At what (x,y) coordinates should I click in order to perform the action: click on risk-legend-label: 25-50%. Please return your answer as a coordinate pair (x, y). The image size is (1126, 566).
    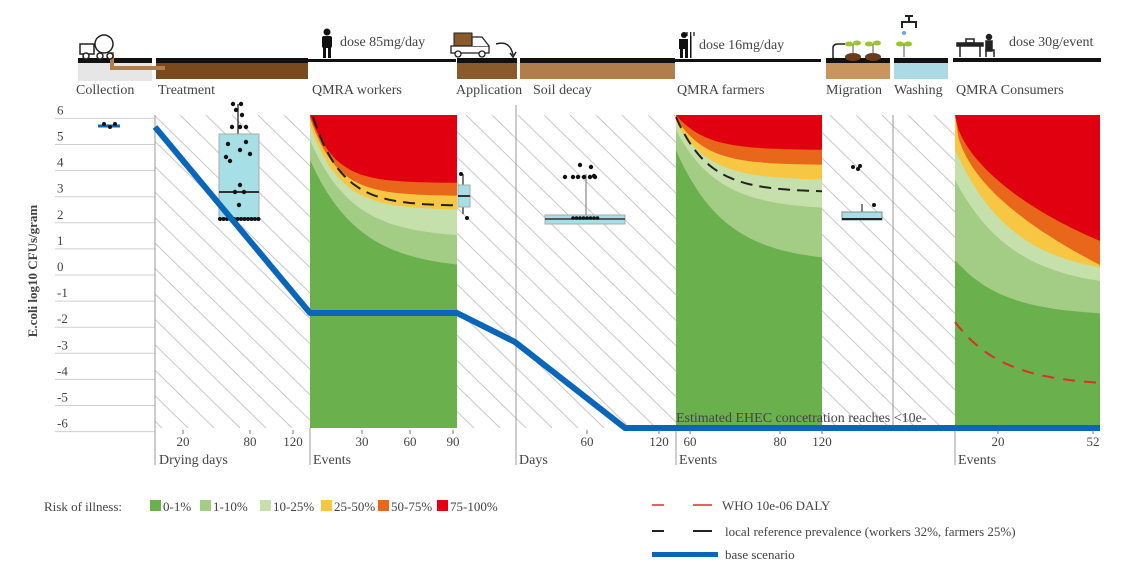
    Looking at the image, I should click on (354, 506).